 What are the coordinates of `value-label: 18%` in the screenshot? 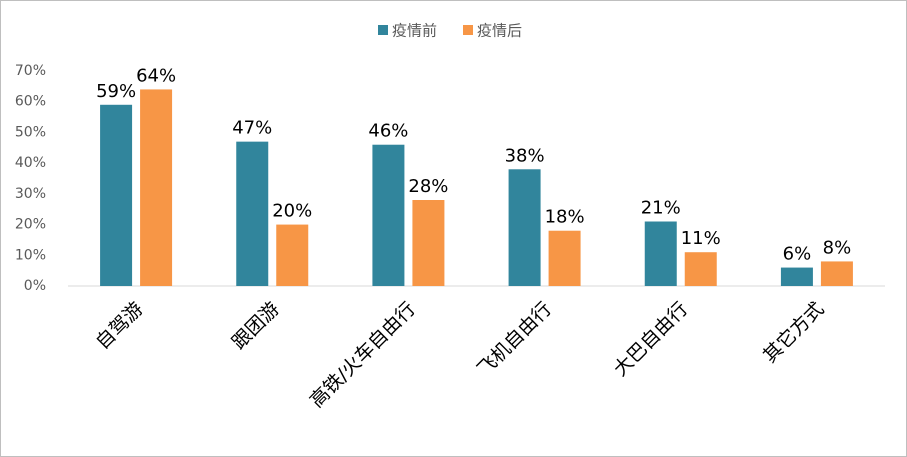 It's located at (565, 217).